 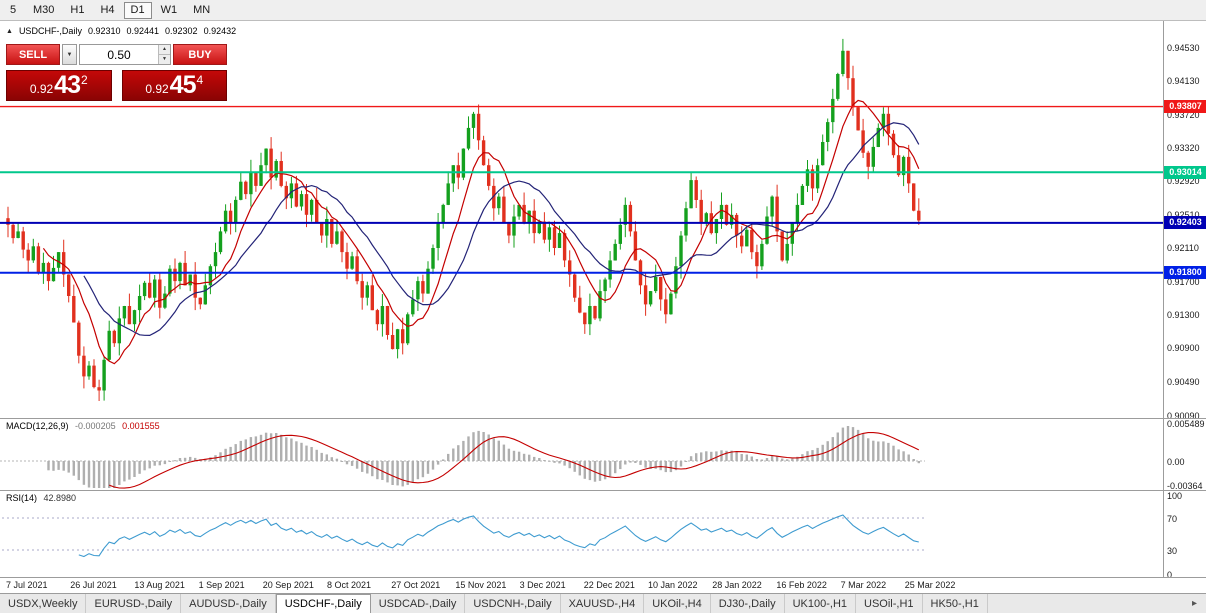 What do you see at coordinates (200, 54) in the screenshot?
I see `buy-button: BUY` at bounding box center [200, 54].